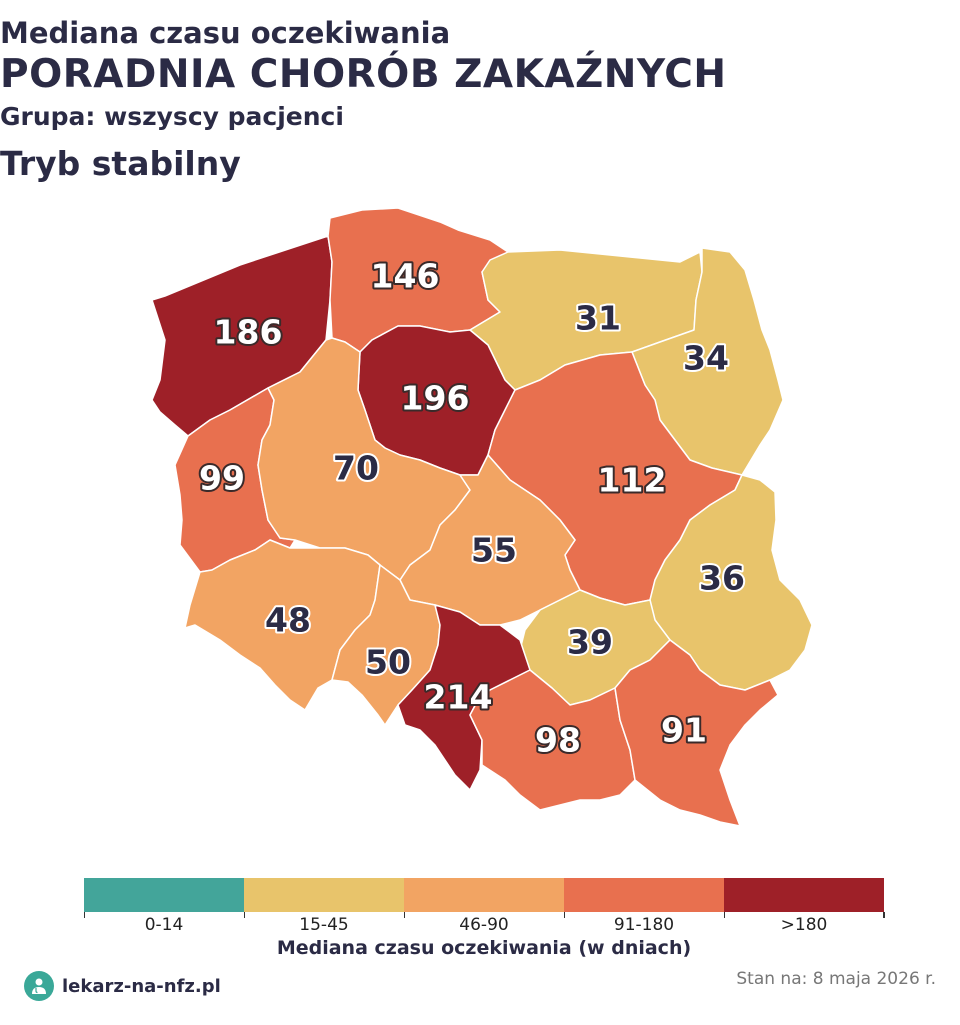  I want to click on region-value-label: 214, so click(458, 697).